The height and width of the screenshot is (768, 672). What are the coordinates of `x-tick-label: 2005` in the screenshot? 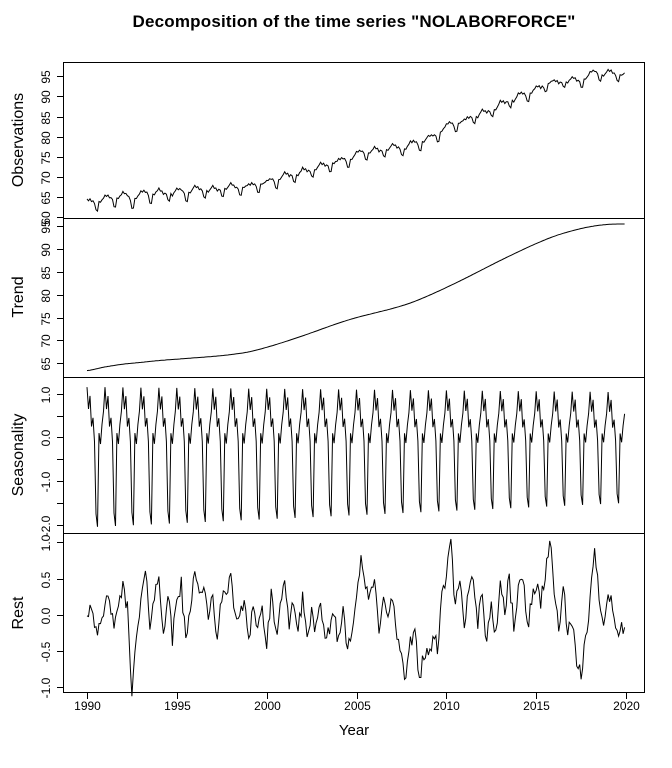 It's located at (357, 706).